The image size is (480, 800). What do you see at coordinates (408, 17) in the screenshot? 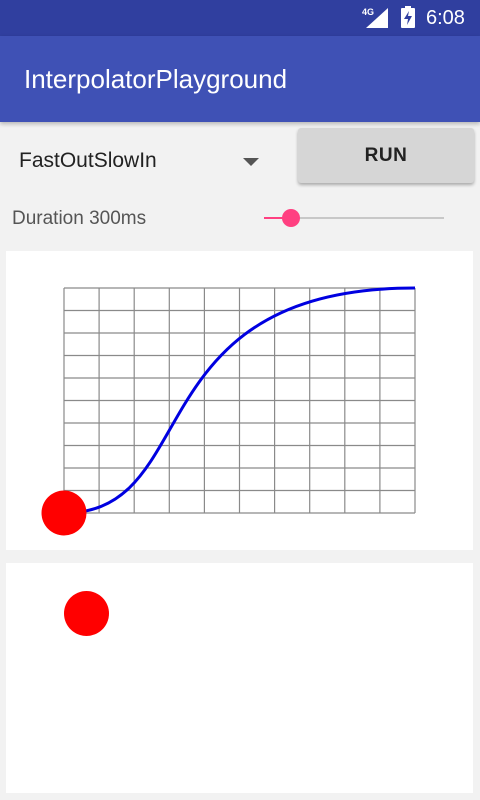
I see `battery-charging-icon` at bounding box center [408, 17].